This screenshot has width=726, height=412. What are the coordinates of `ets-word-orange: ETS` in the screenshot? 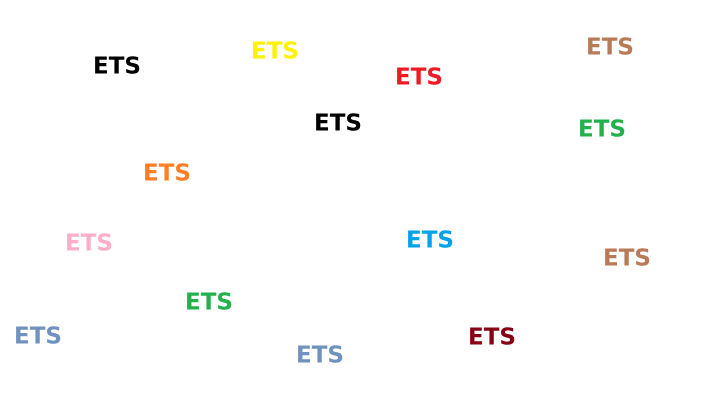 It's located at (167, 173).